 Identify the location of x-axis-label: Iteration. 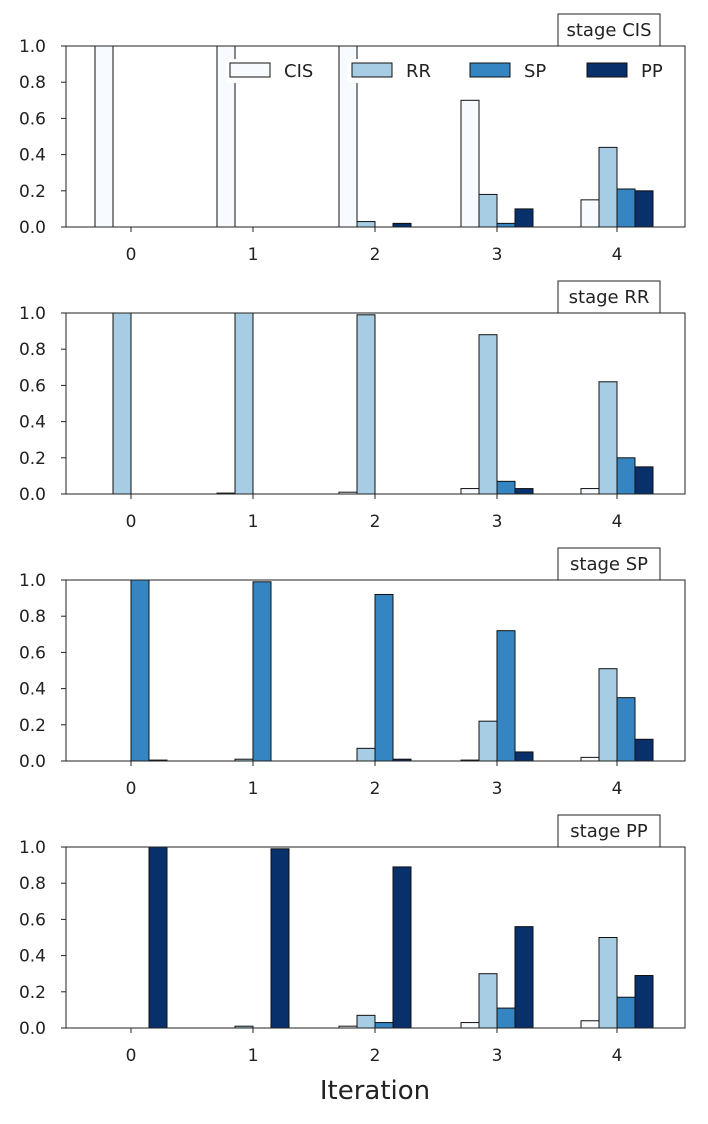
(375, 1091).